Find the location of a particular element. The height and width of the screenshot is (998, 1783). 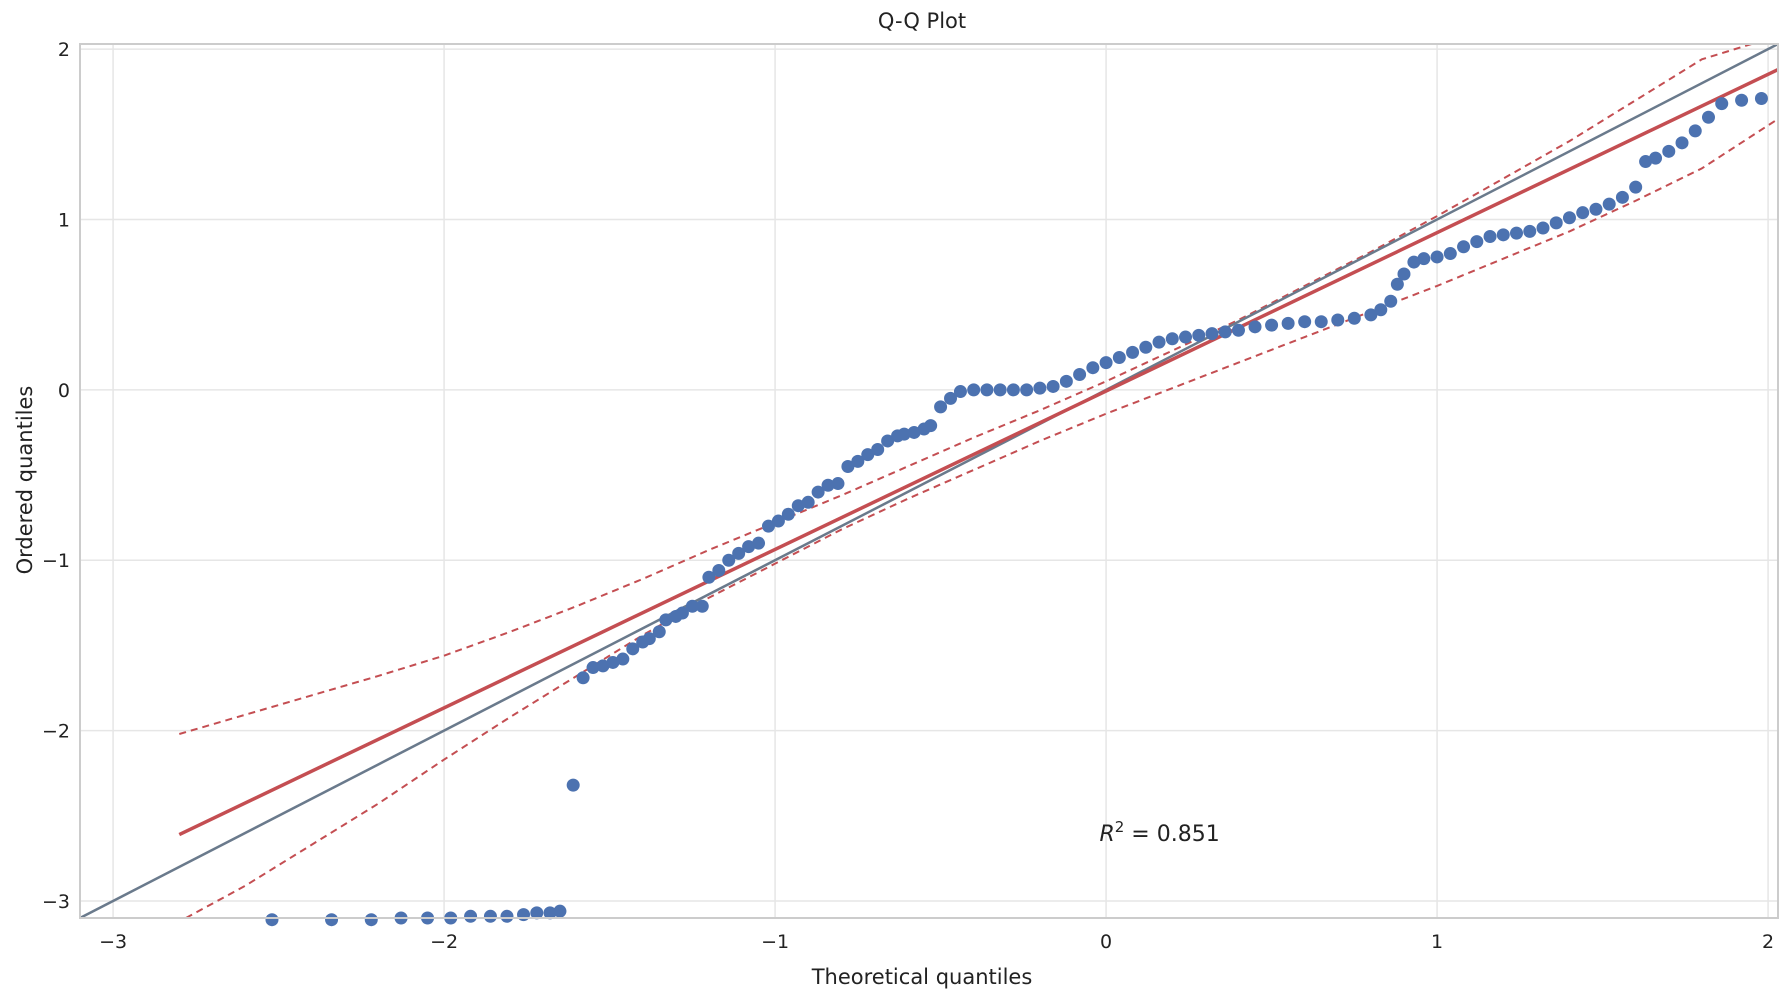

x-tick-label: 1 is located at coordinates (1437, 942).